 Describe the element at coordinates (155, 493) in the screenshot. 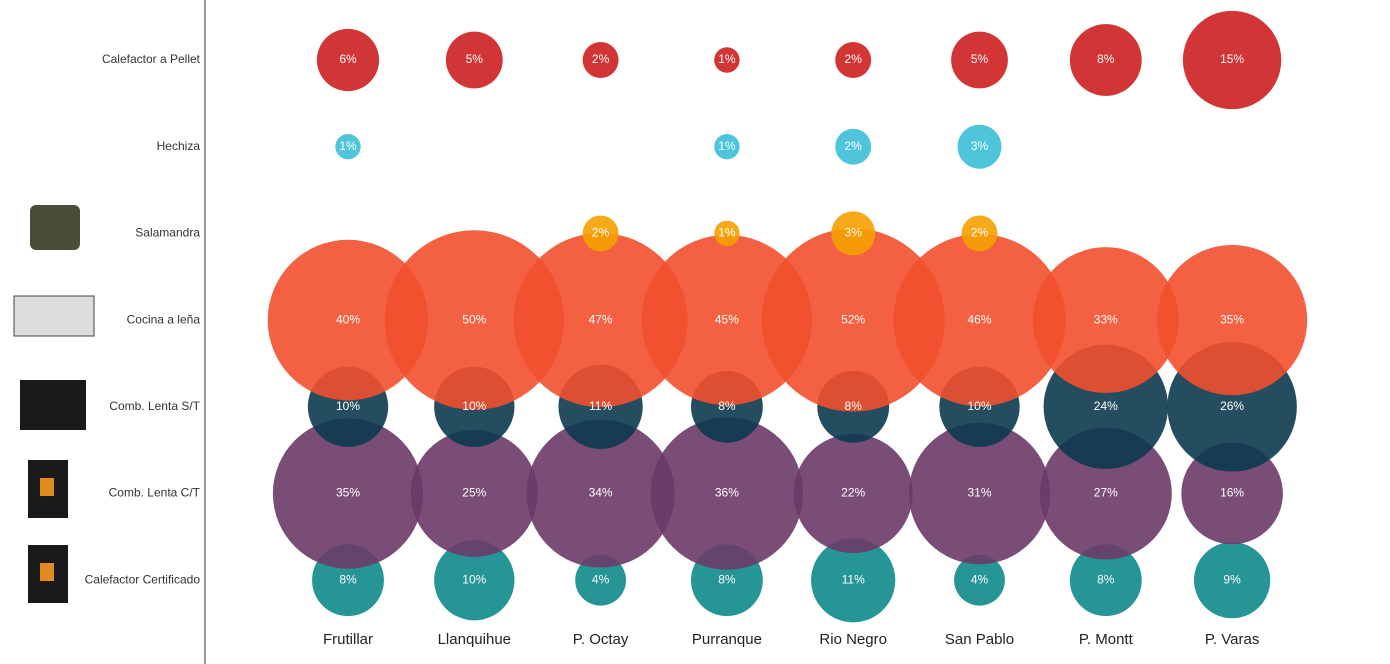

I see `row-label: Comb. Lenta C/T` at that location.